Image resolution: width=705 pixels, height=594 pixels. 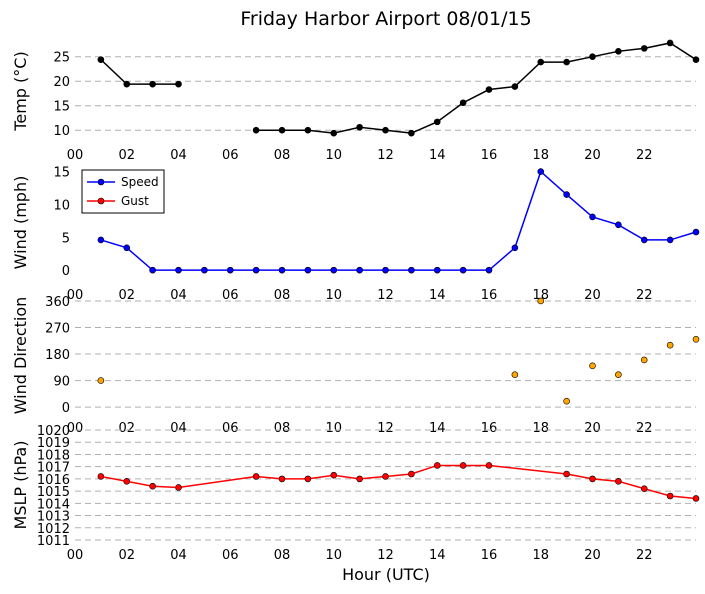 I want to click on wind-x-tick-label: 18, so click(x=540, y=295).